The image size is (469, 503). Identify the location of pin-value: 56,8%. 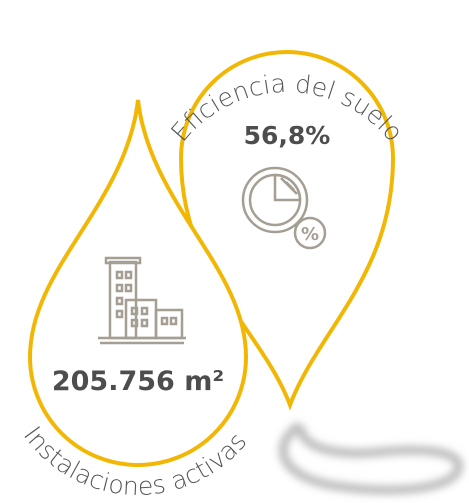
(287, 135).